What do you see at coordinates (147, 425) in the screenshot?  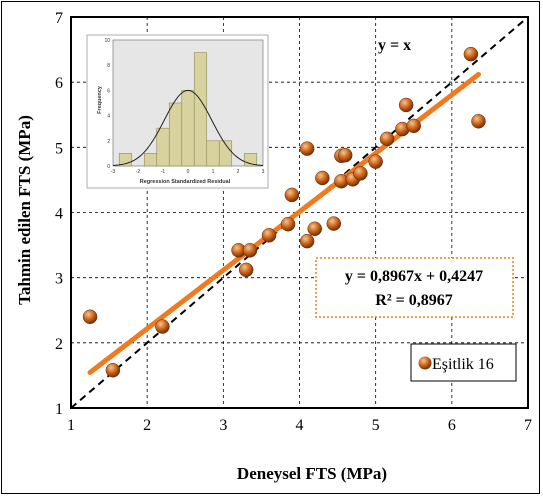 I see `x-tick-label: 2` at bounding box center [147, 425].